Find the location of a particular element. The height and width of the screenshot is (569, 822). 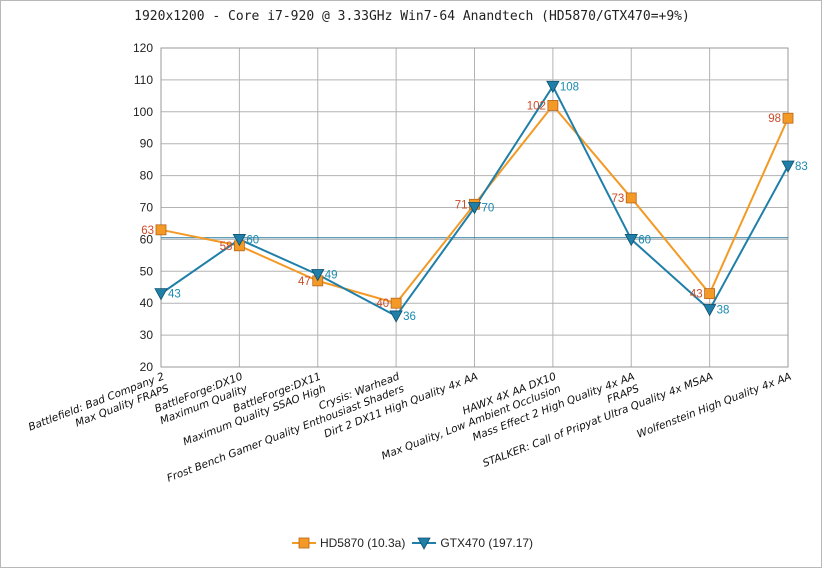

hd5870-data-label: 98 is located at coordinates (774, 119).